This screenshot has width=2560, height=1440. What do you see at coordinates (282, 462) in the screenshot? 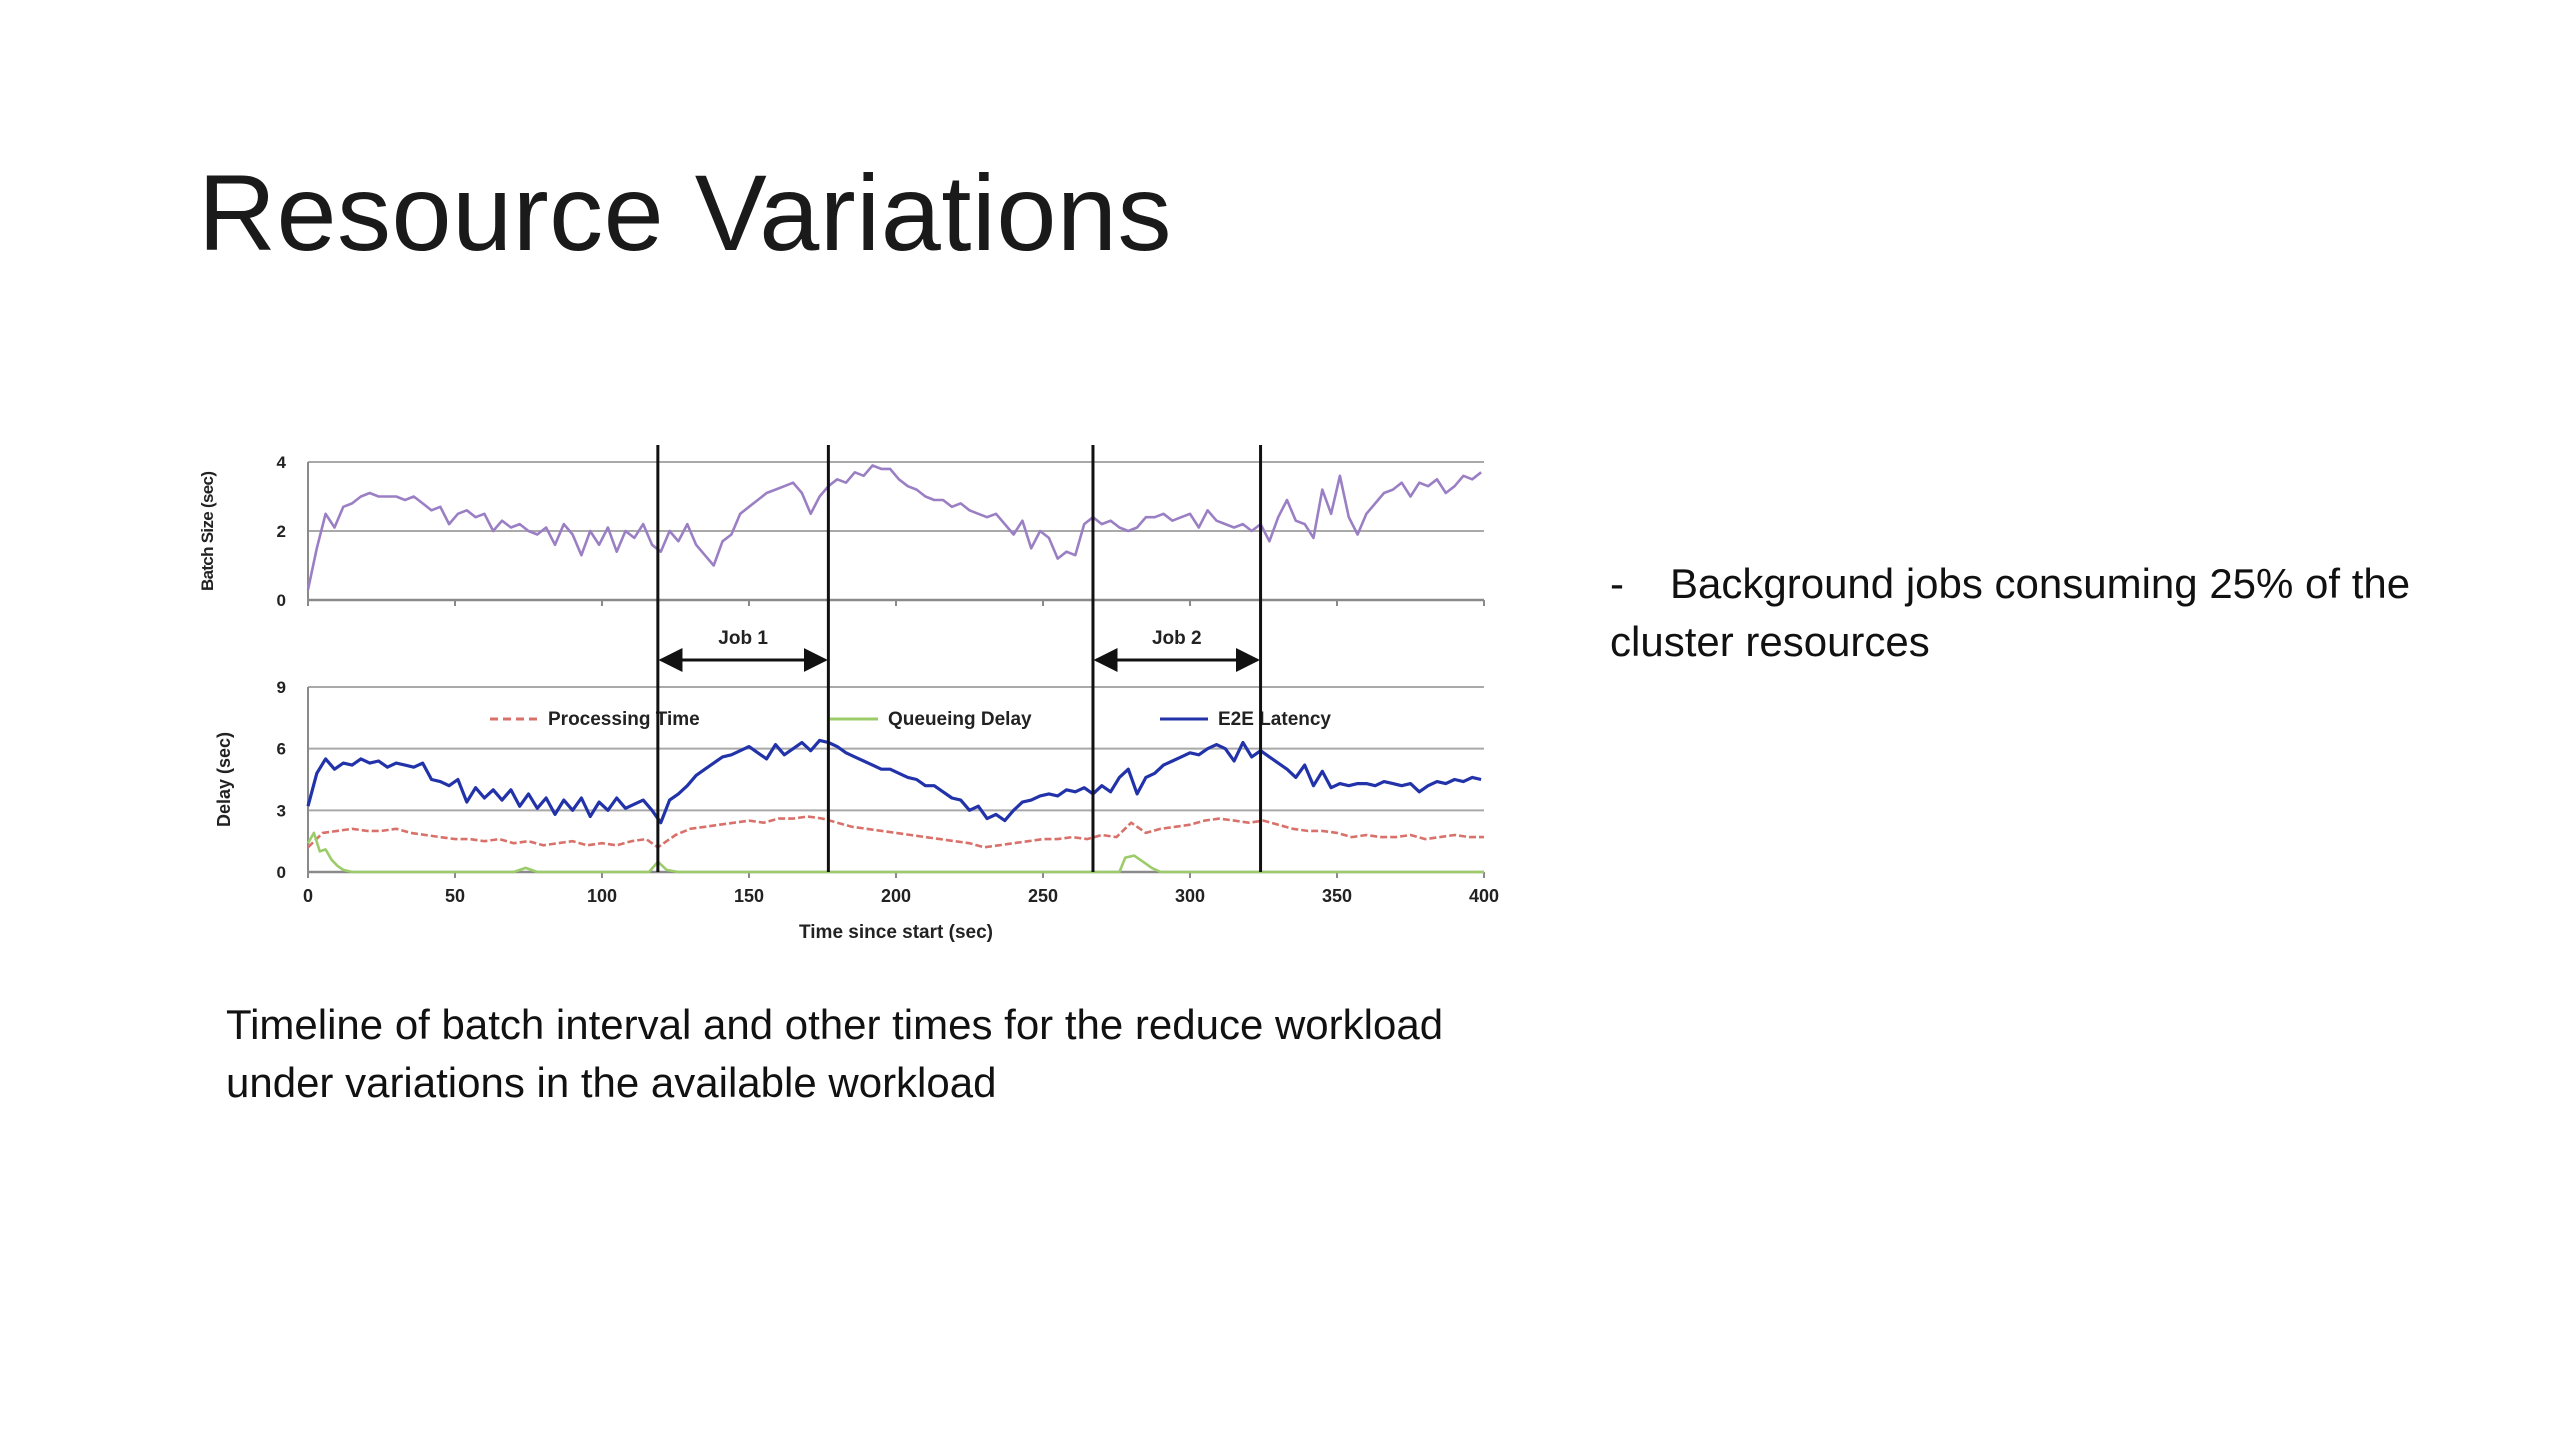
I see `top-ytick-label: 4` at bounding box center [282, 462].